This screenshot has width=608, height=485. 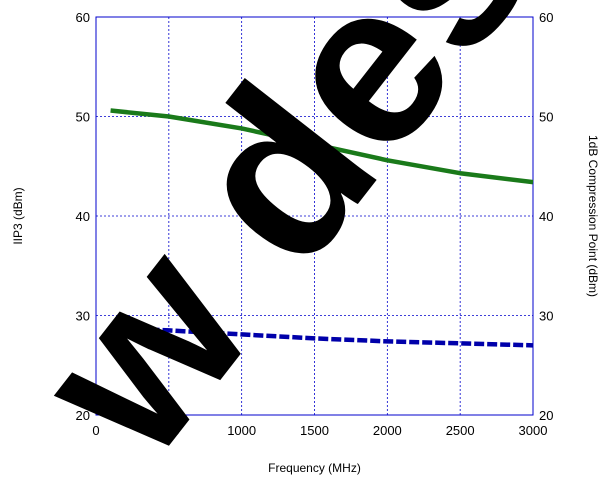 What do you see at coordinates (83, 216) in the screenshot?
I see `y-tick-label: 40` at bounding box center [83, 216].